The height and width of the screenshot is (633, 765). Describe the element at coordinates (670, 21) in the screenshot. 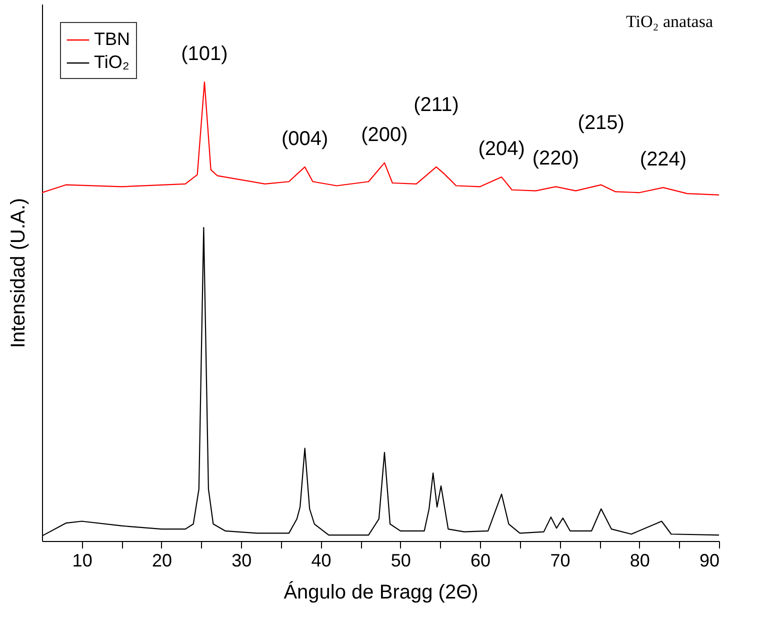

I see `text: TiO₂ anatasa` at that location.